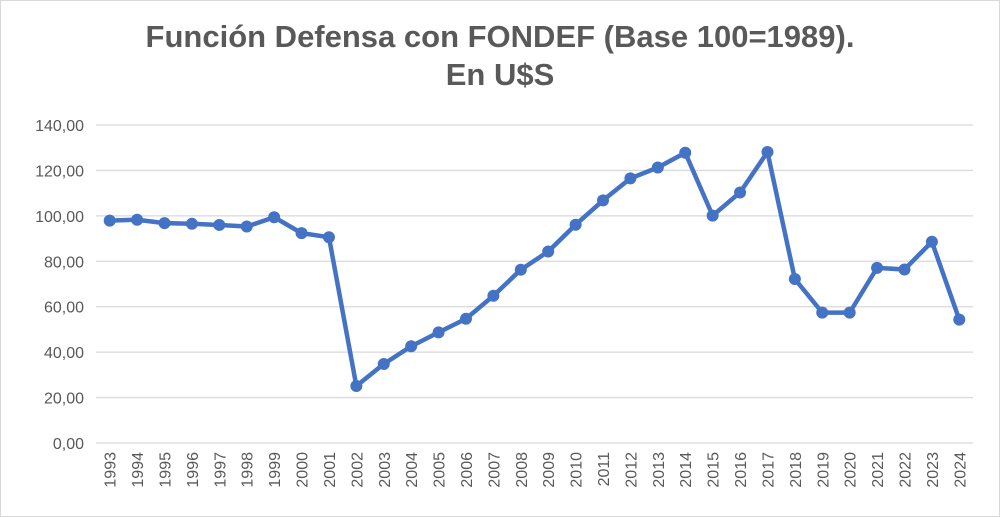 The height and width of the screenshot is (517, 1000). I want to click on x-tick-label: 1995, so click(166, 470).